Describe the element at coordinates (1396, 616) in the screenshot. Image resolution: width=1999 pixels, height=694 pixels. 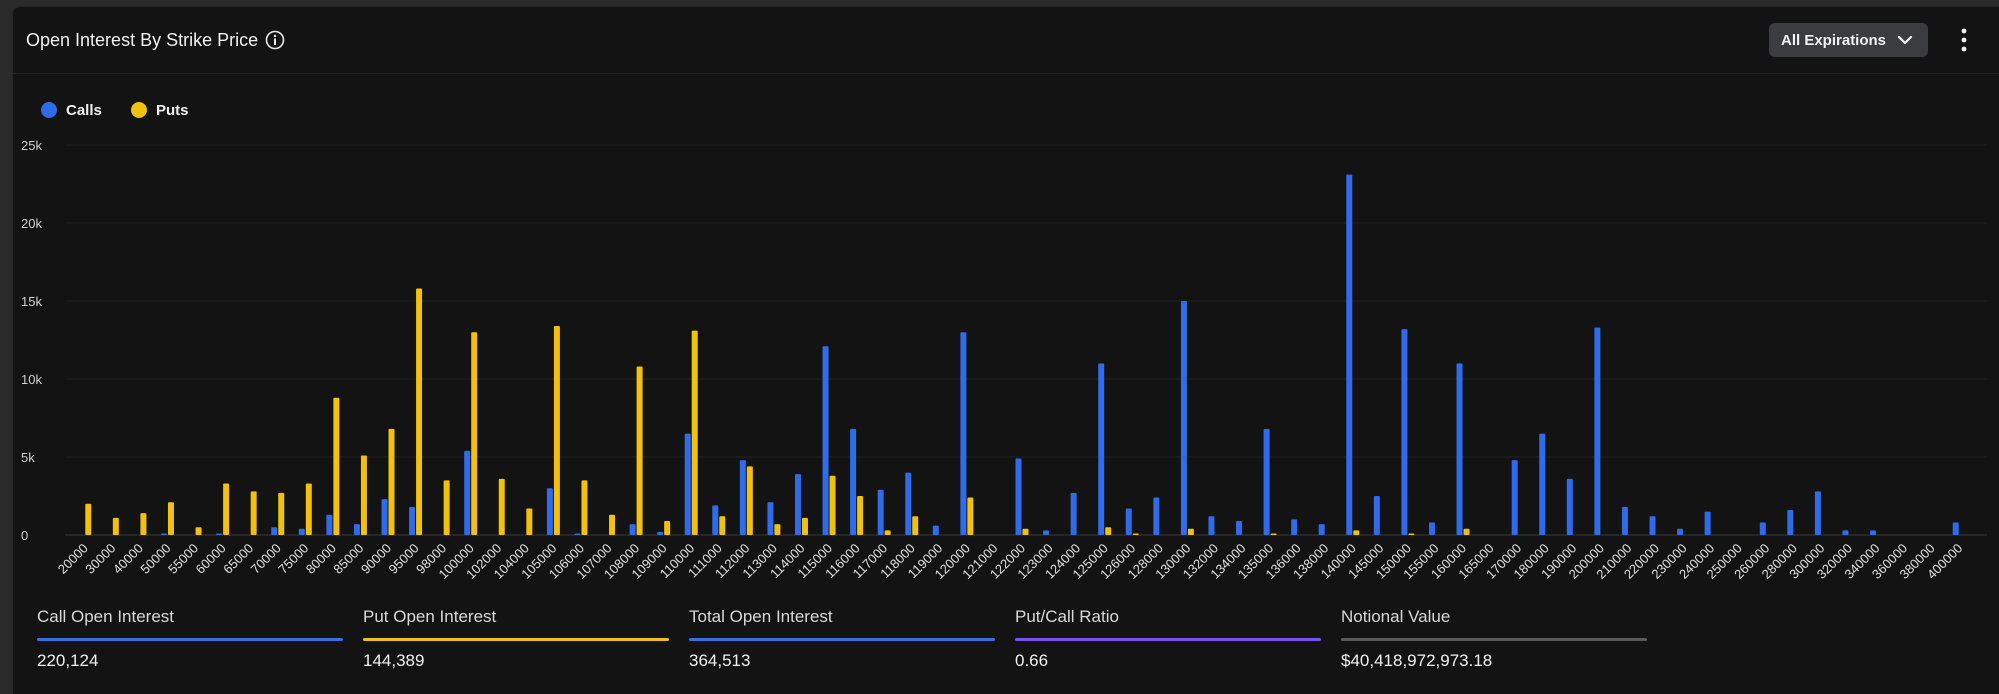
I see `stat-label: Notional Value` at that location.